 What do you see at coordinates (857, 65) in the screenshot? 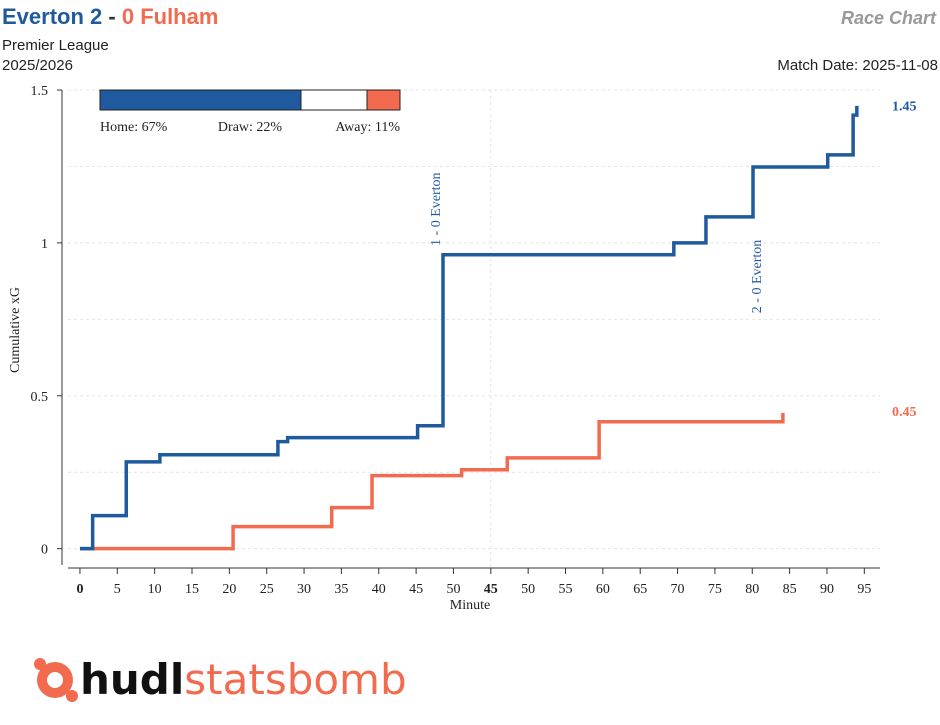
I see `match-date: Match Date: 2025-11-08` at bounding box center [857, 65].